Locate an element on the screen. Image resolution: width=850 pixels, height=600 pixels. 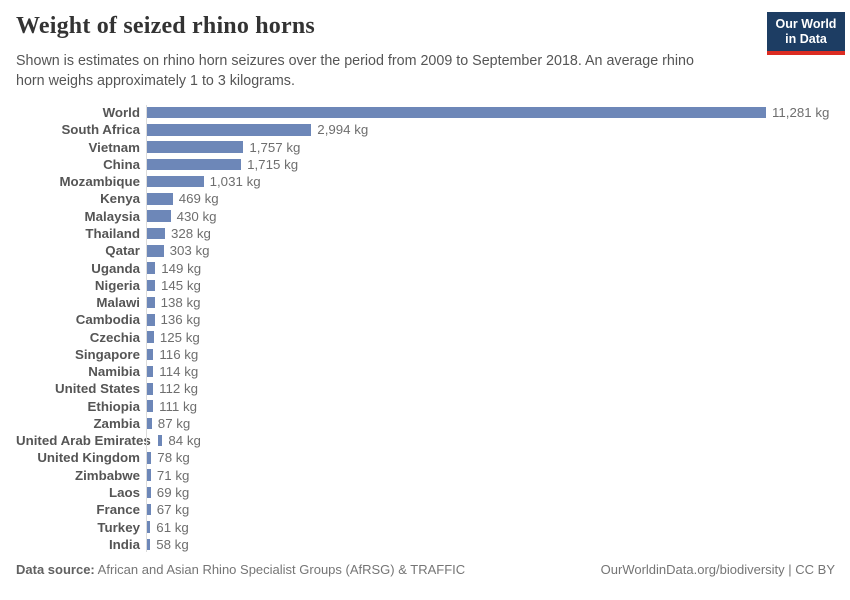
category-label: Nigeria is located at coordinates (117, 285).